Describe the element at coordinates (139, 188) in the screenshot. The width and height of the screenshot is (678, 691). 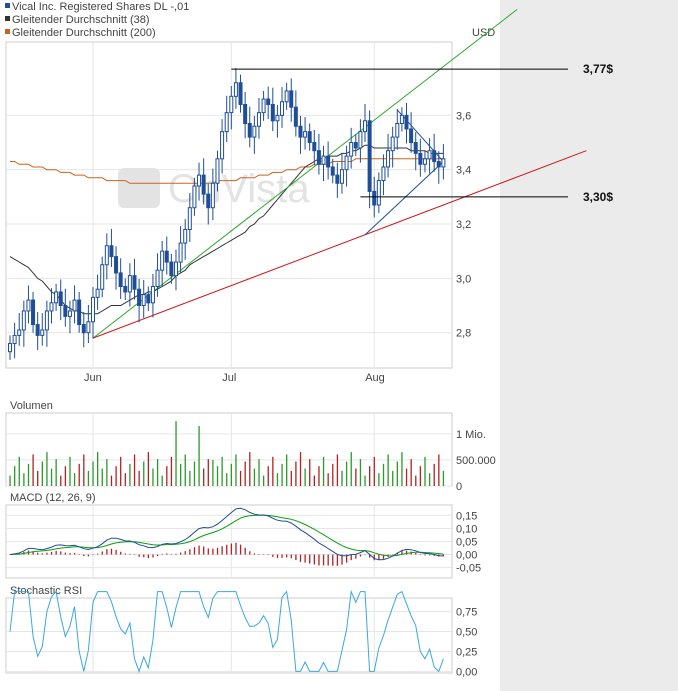
I see `watermark-logo-icon` at that location.